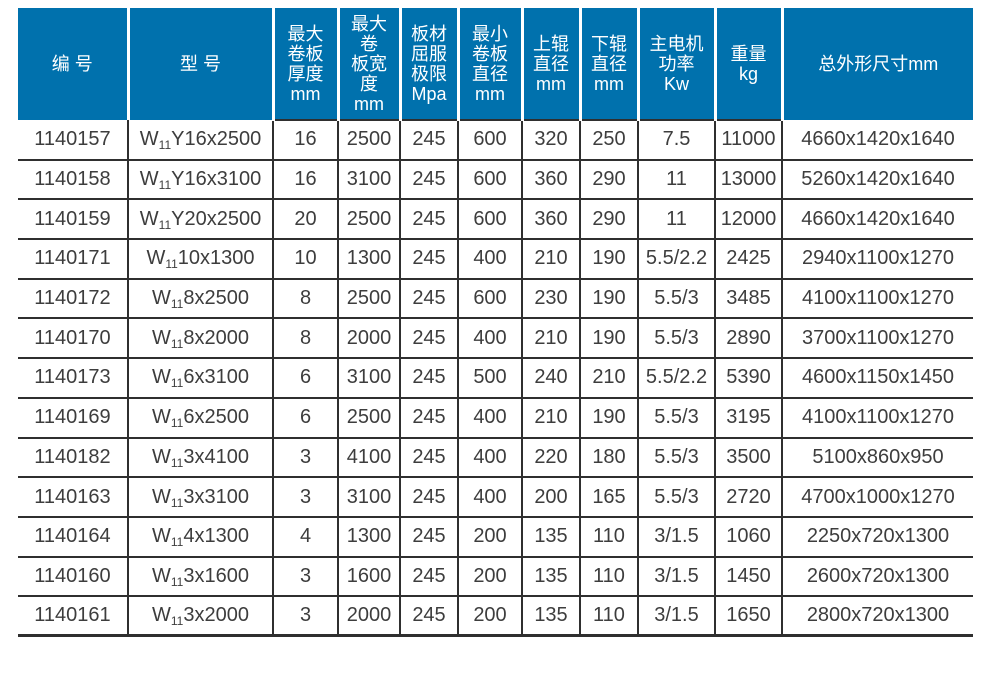  I want to click on cell-weight: 3500, so click(748, 457).